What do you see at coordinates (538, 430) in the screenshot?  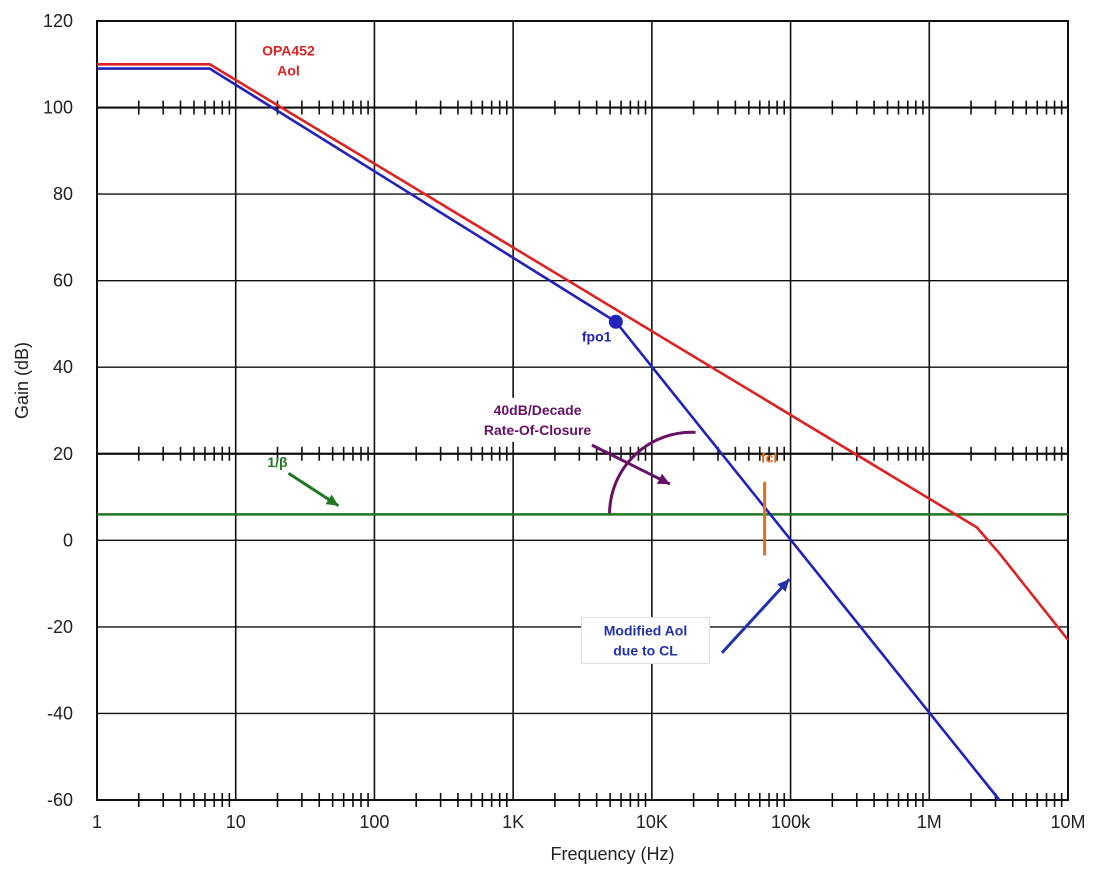 I see `closure-label: Rate-Of-Closure` at bounding box center [538, 430].